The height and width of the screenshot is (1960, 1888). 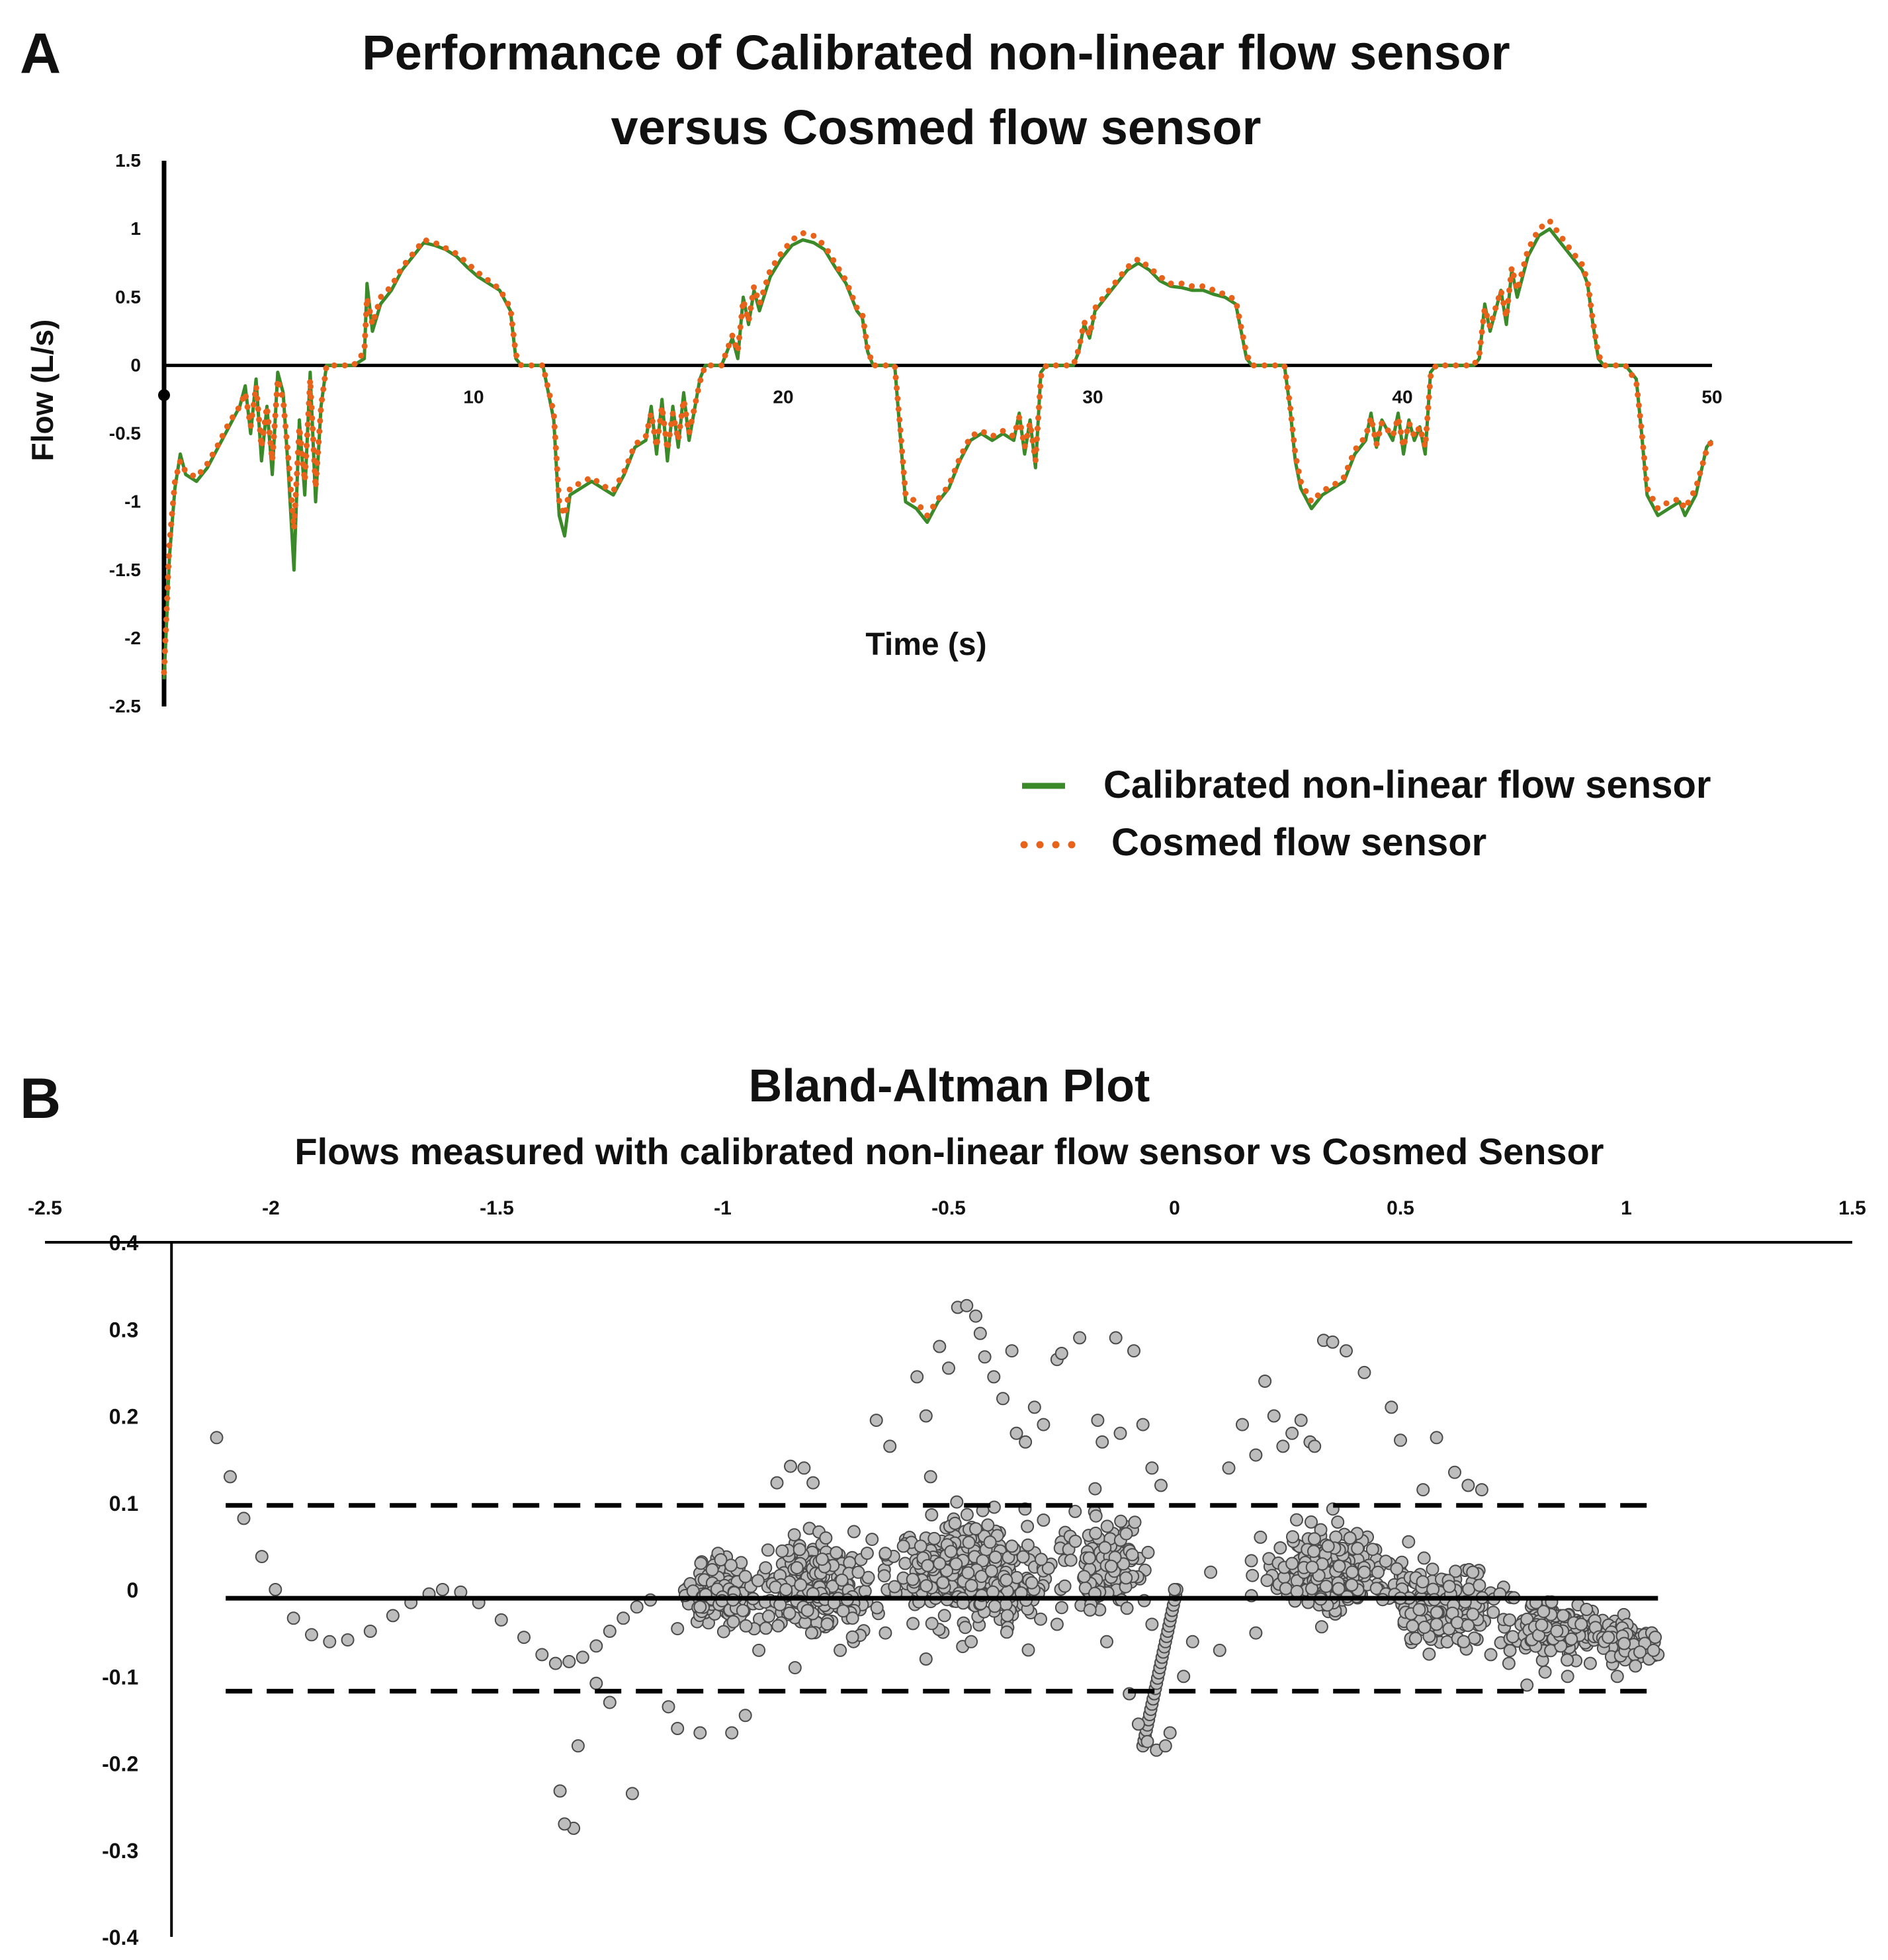 What do you see at coordinates (1174, 1208) in the screenshot?
I see `panel-b-x-tick-label: 0` at bounding box center [1174, 1208].